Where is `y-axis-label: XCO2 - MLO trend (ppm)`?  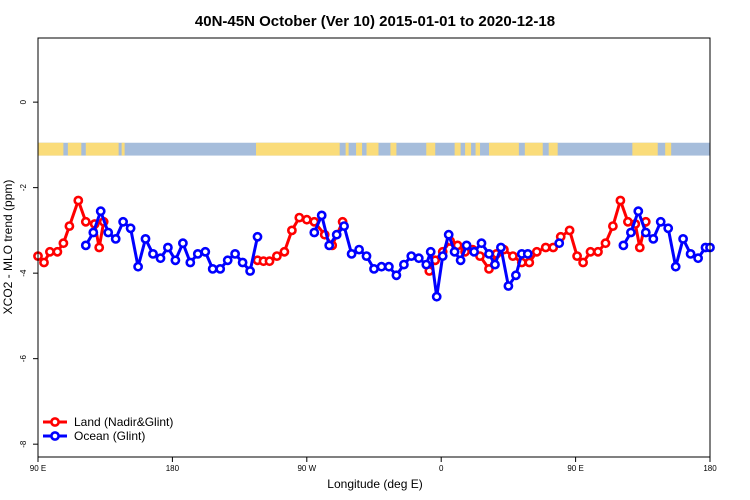 y-axis-label: XCO2 - MLO trend (ppm) is located at coordinates (8, 247).